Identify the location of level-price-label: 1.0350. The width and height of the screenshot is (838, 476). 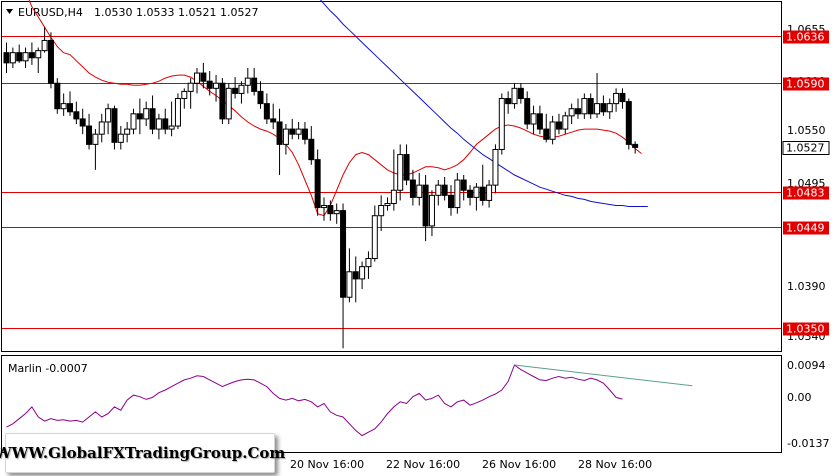
(805, 329).